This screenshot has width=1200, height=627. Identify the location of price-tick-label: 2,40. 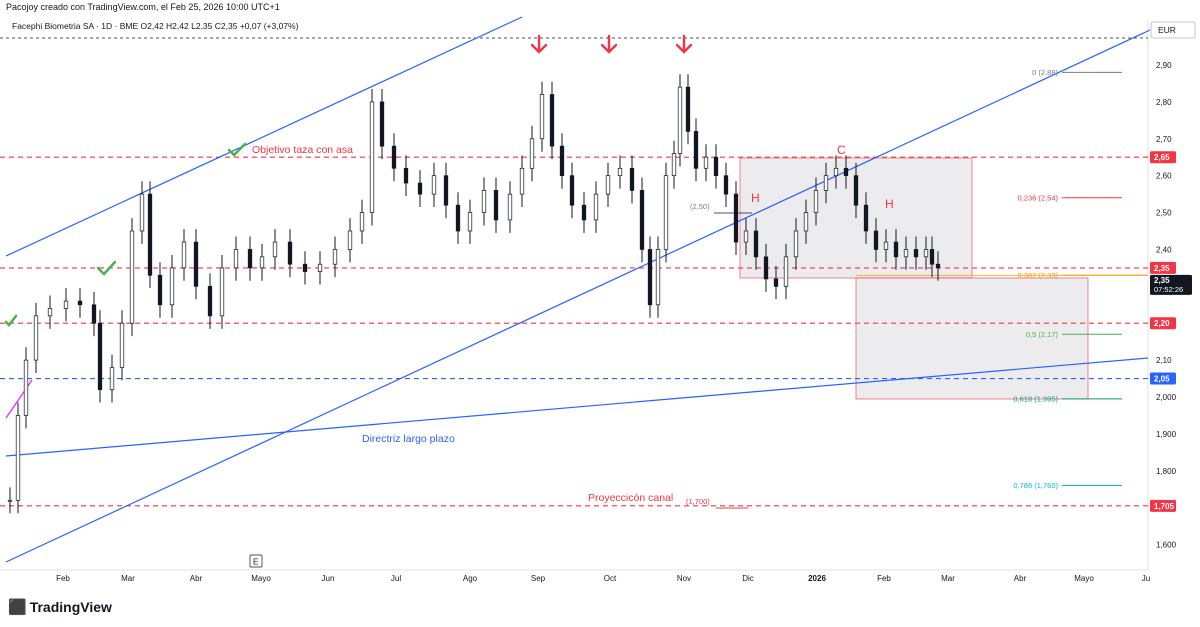
(1164, 249).